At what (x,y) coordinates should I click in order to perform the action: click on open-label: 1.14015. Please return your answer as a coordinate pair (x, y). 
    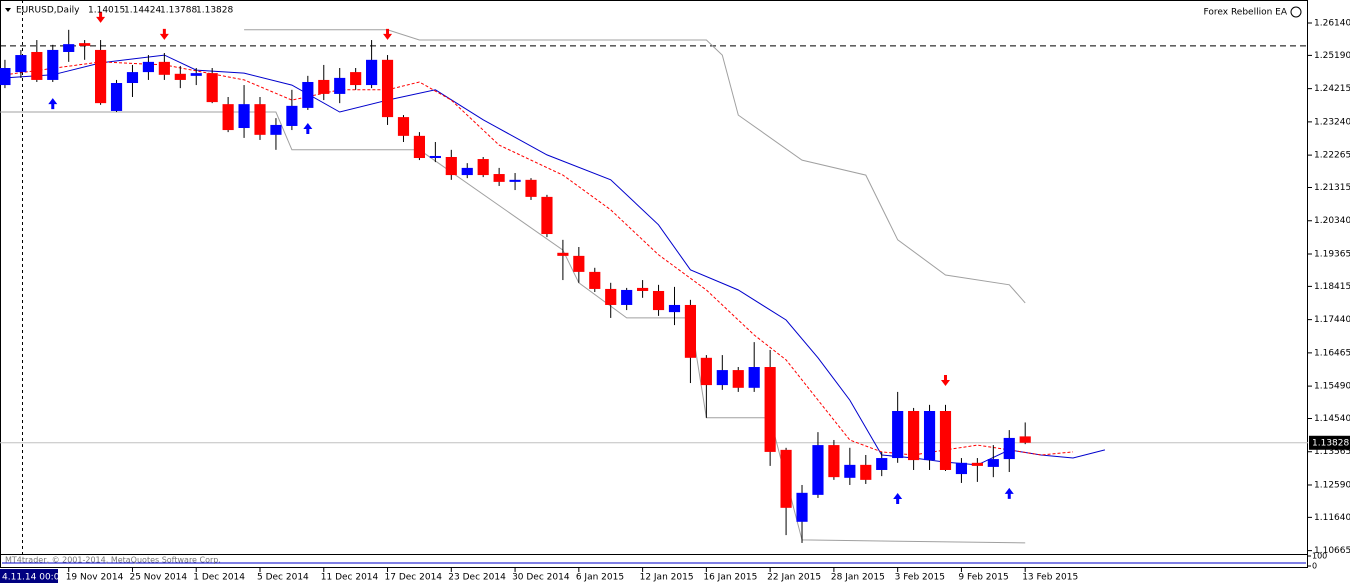
    Looking at the image, I should click on (106, 11).